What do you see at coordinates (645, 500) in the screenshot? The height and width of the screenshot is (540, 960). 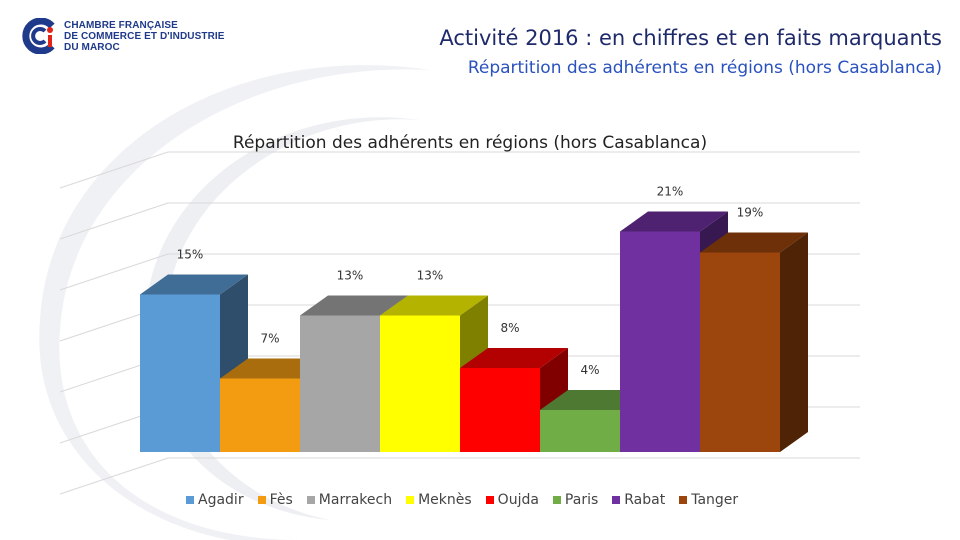 I see `legend-label: Rabat` at bounding box center [645, 500].